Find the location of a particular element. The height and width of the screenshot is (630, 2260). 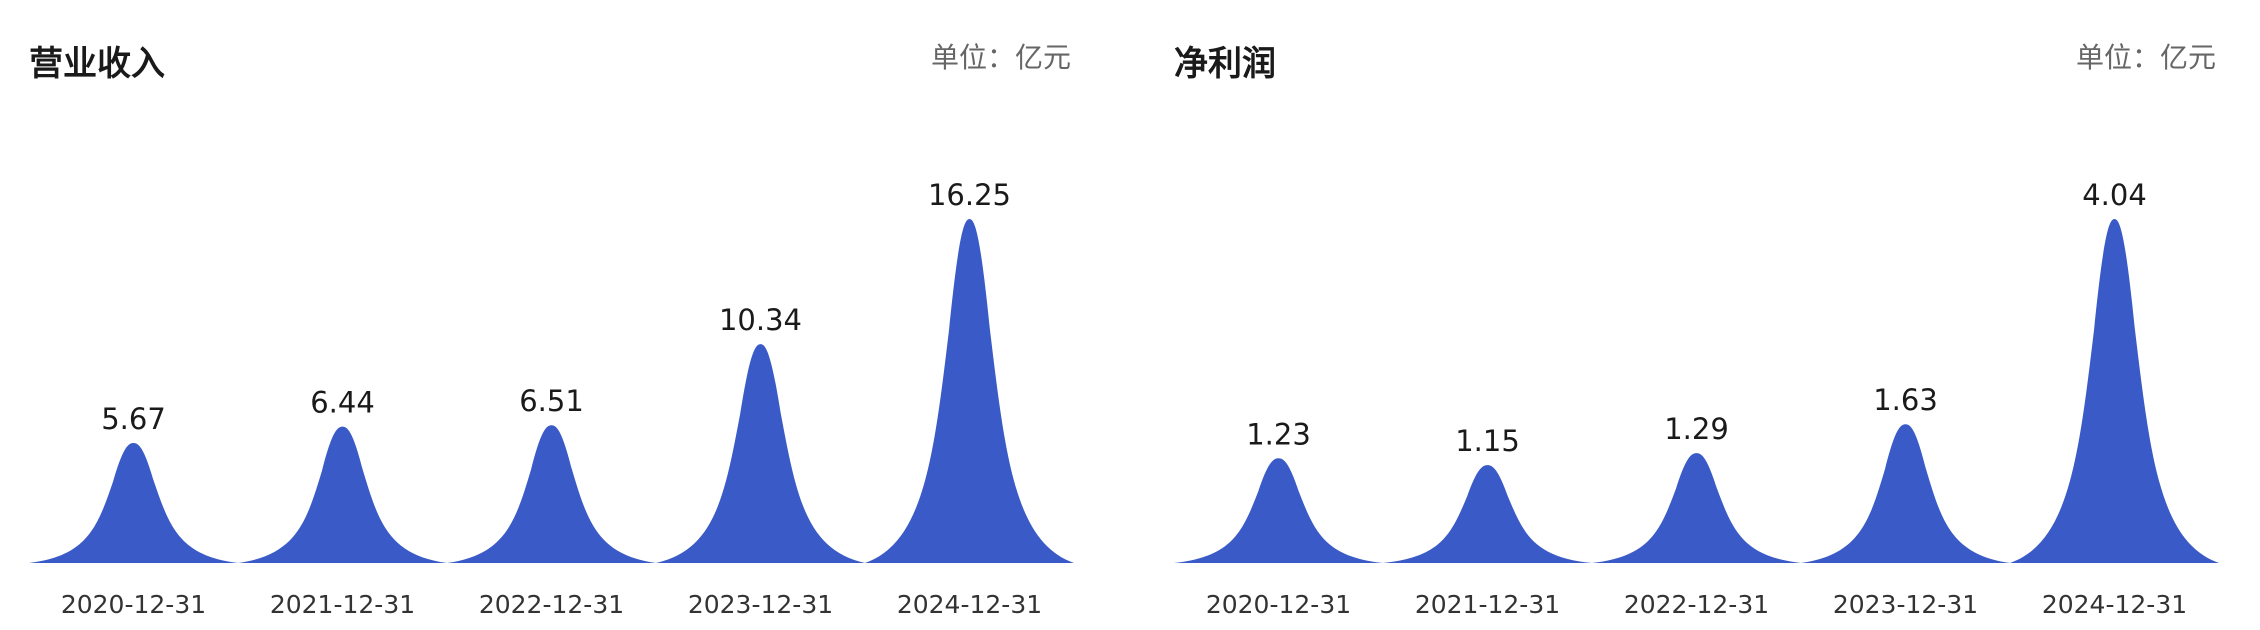

net-profit-x-tick-label-3: 2022-12-31 is located at coordinates (1696, 604).